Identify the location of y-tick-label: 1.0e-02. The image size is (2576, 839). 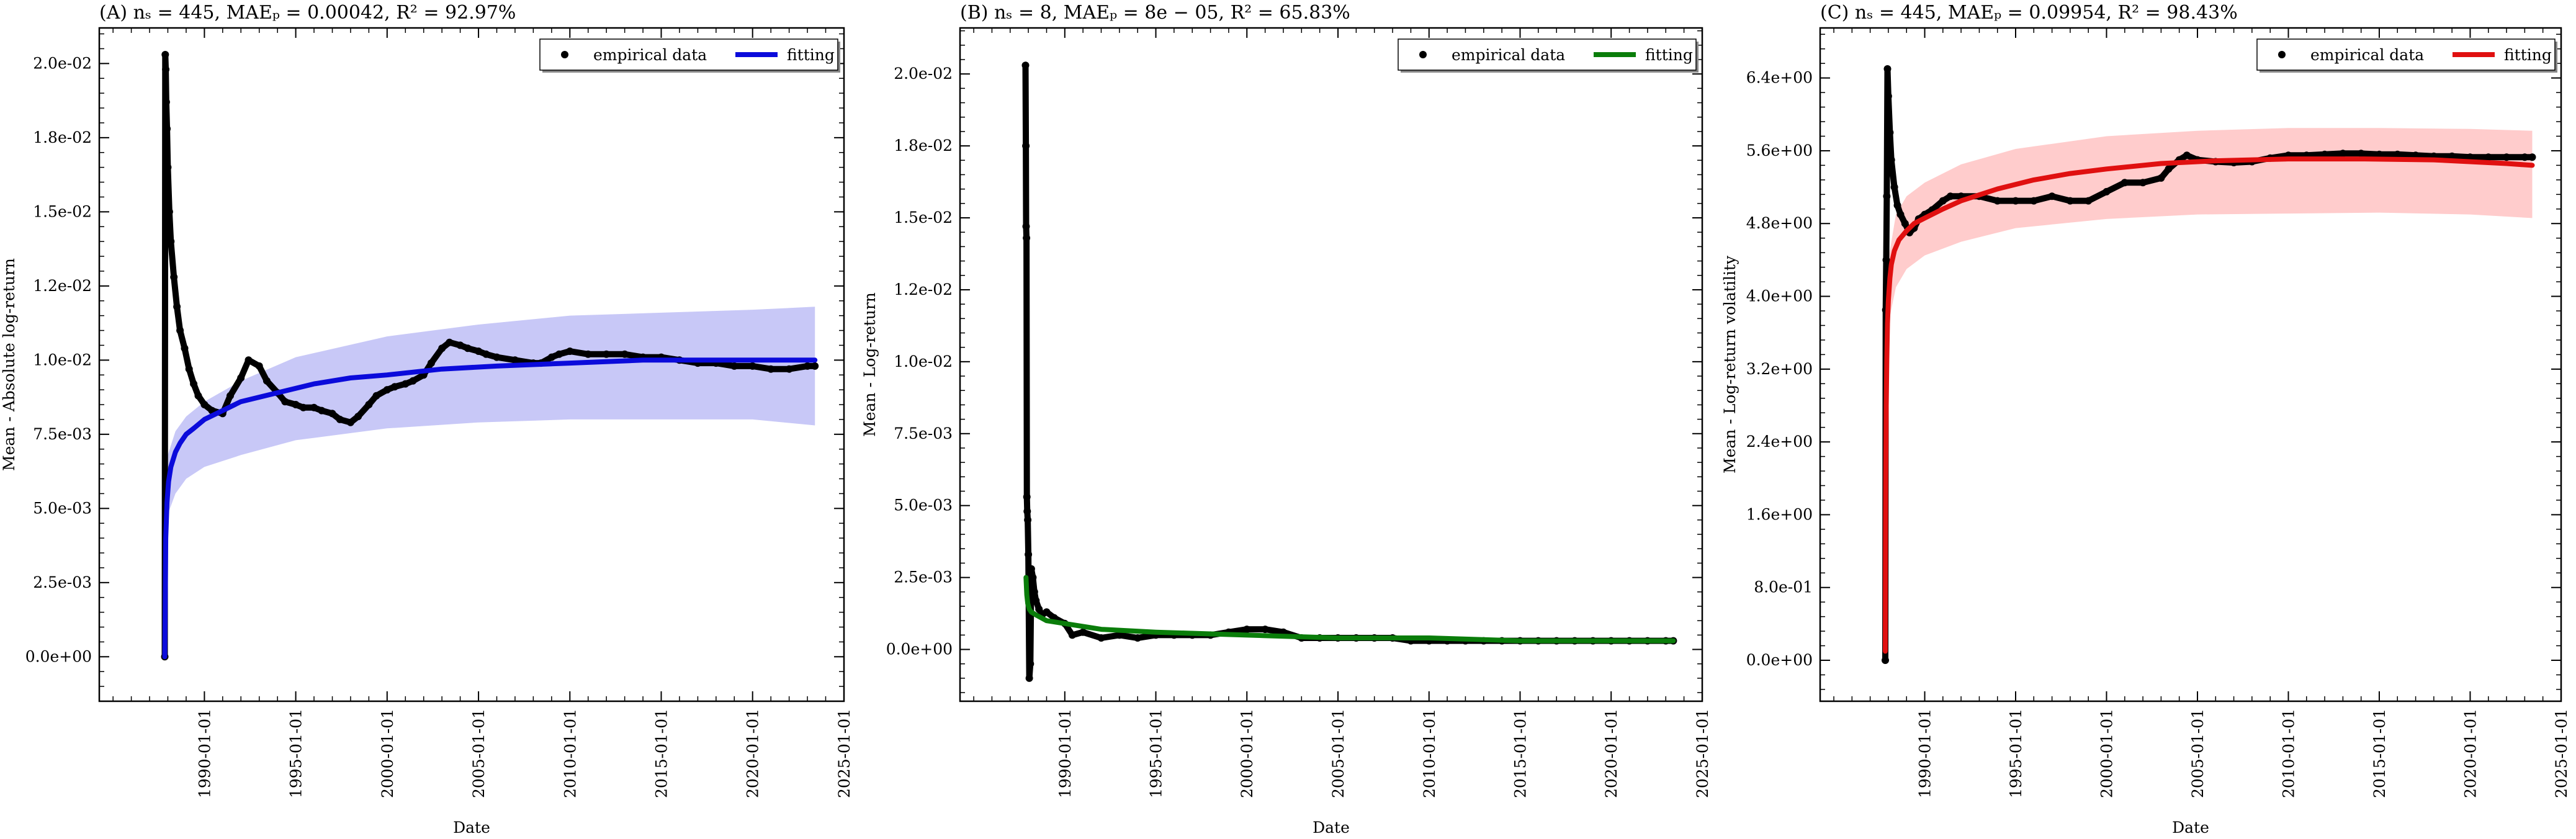
(923, 361).